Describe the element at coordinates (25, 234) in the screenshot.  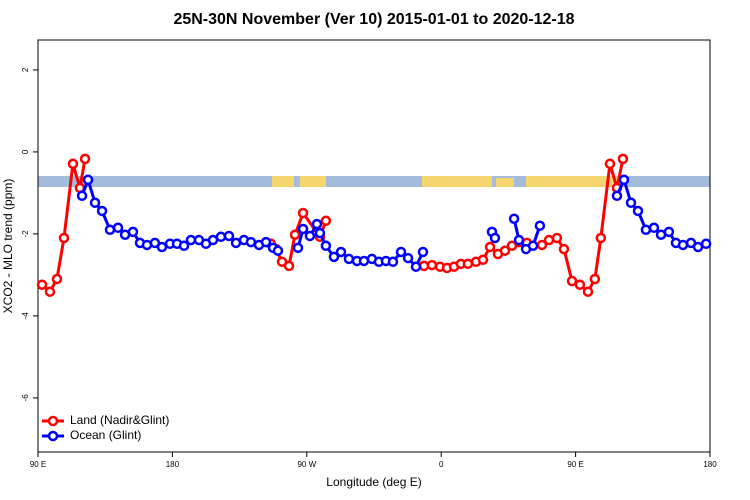
I see `y-tick-label: -2` at that location.